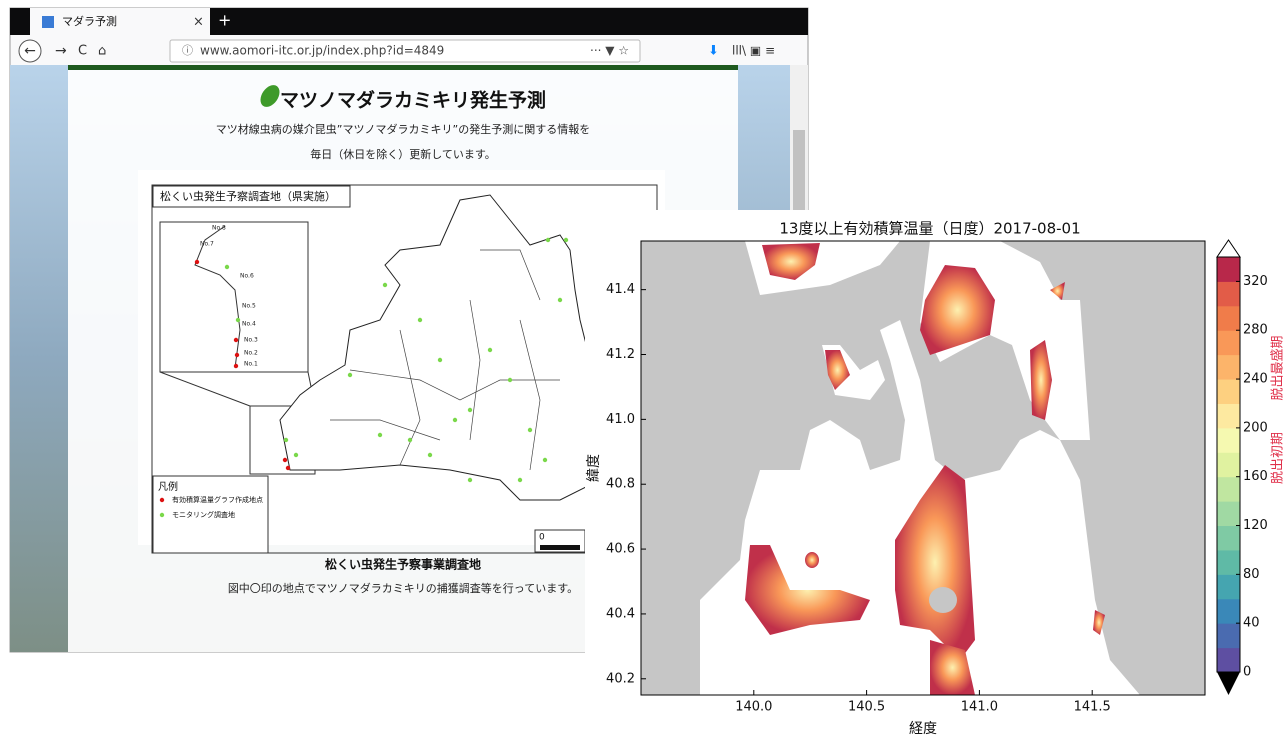 The width and height of the screenshot is (1288, 741). What do you see at coordinates (251, 353) in the screenshot?
I see `inset-label: No.2` at bounding box center [251, 353].